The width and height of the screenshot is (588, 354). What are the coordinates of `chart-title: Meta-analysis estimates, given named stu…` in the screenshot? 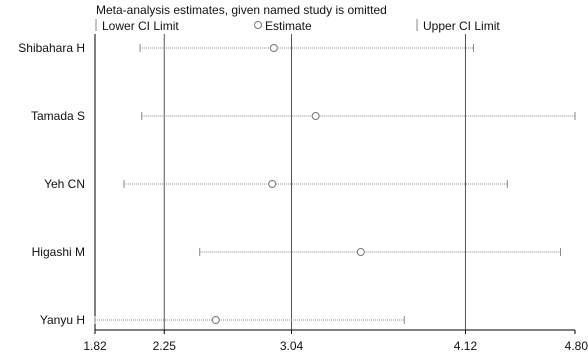 It's located at (241, 10).